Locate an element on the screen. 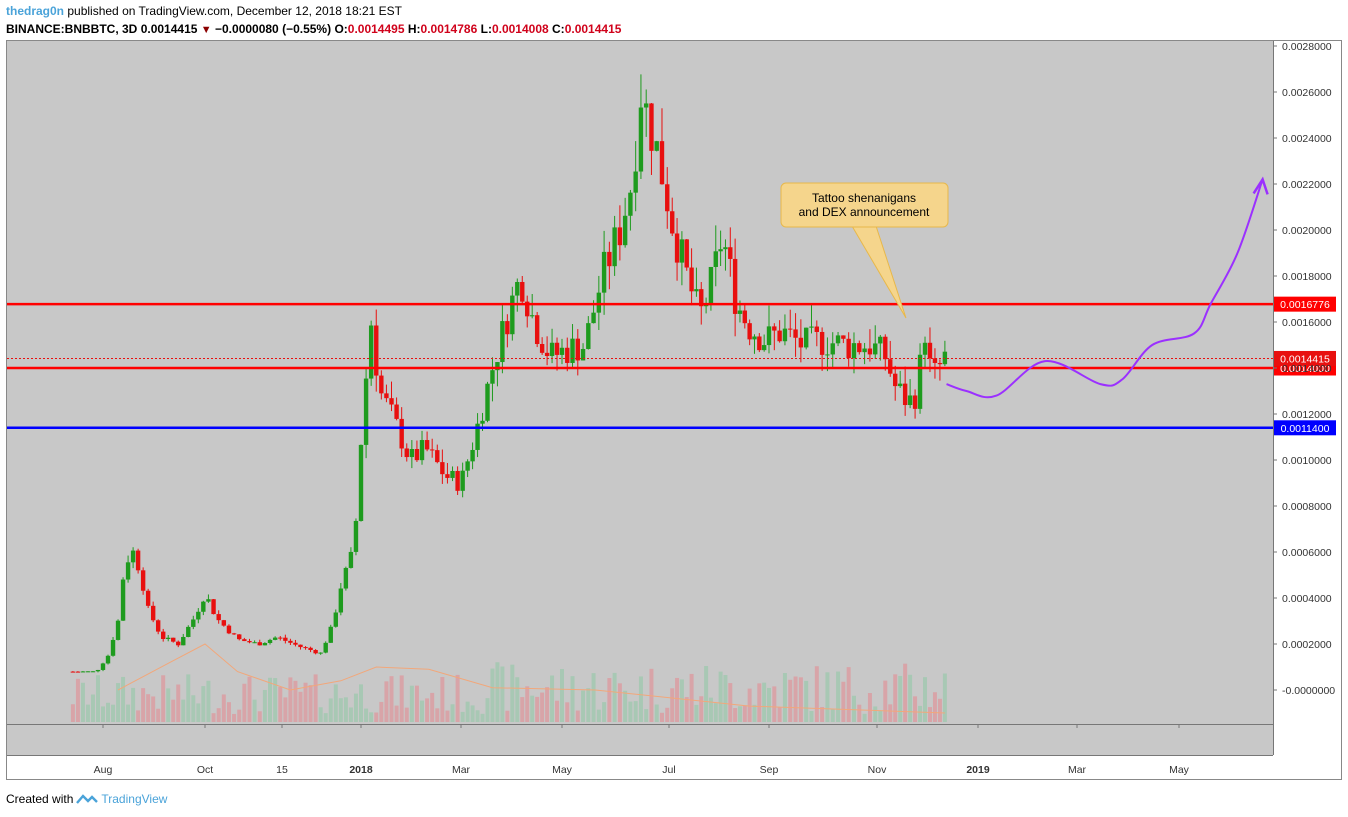 The image size is (1348, 817). time-axis: Aug Oct 15 2018 Mar May Jul Sep Nov 2019 Mar May is located at coordinates (642, 750).